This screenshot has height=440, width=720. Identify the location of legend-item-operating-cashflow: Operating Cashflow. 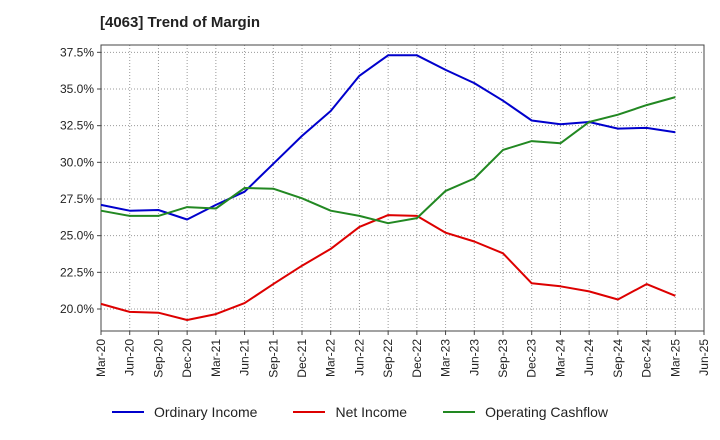
(525, 412).